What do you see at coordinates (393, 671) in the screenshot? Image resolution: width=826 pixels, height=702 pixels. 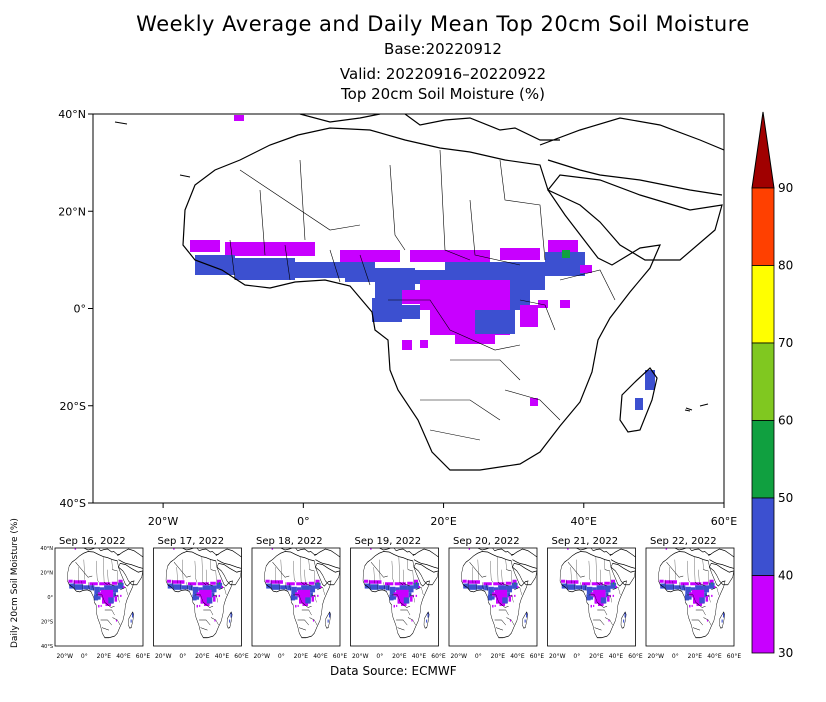 I see `data-source: Data Source: ECMWF` at bounding box center [393, 671].